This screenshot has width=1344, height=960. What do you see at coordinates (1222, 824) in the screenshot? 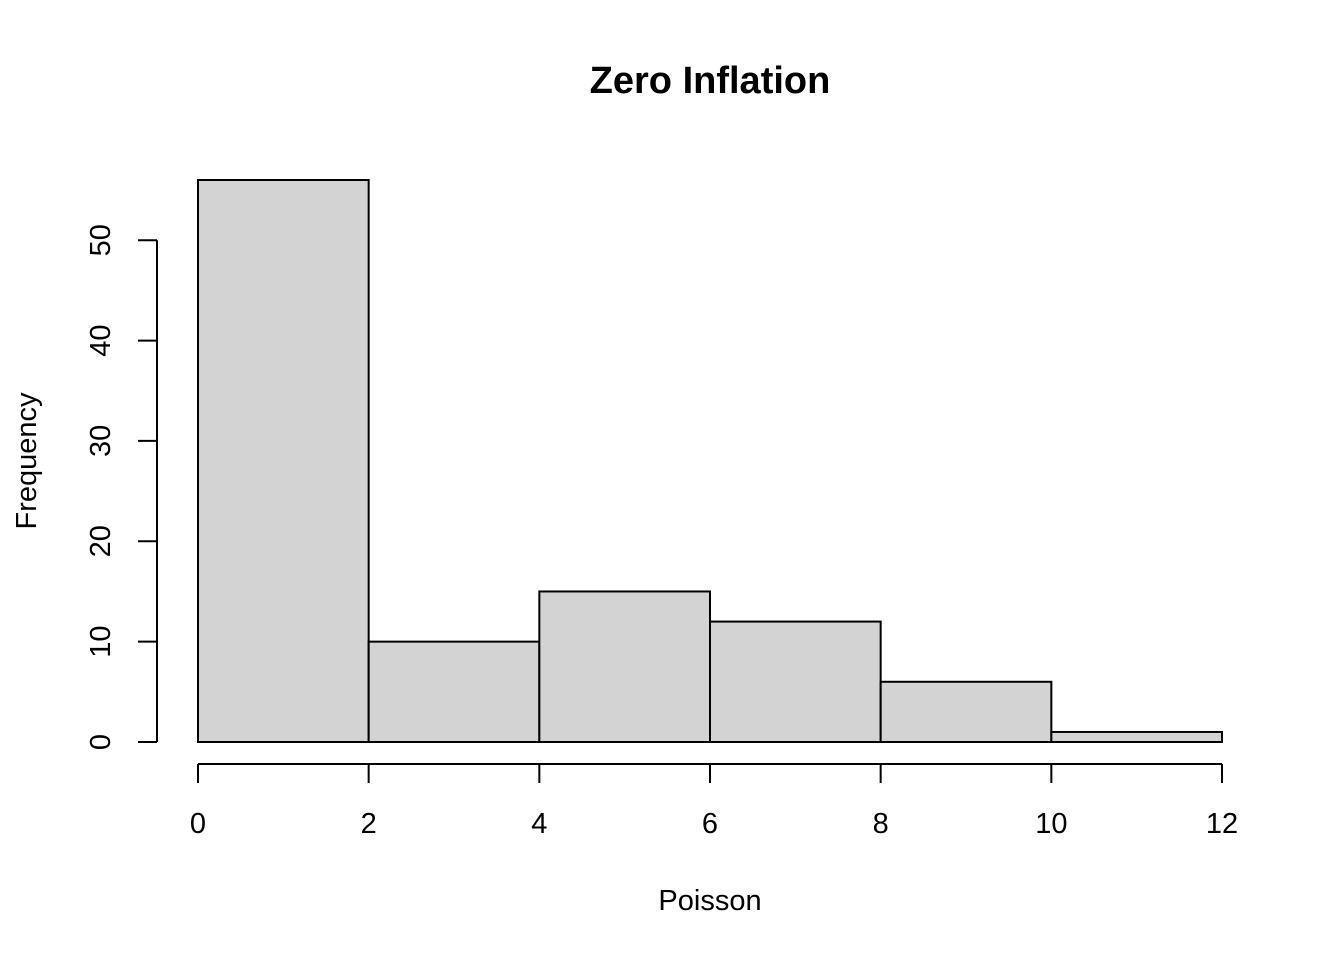
I see `x-tick-label: 12` at bounding box center [1222, 824].